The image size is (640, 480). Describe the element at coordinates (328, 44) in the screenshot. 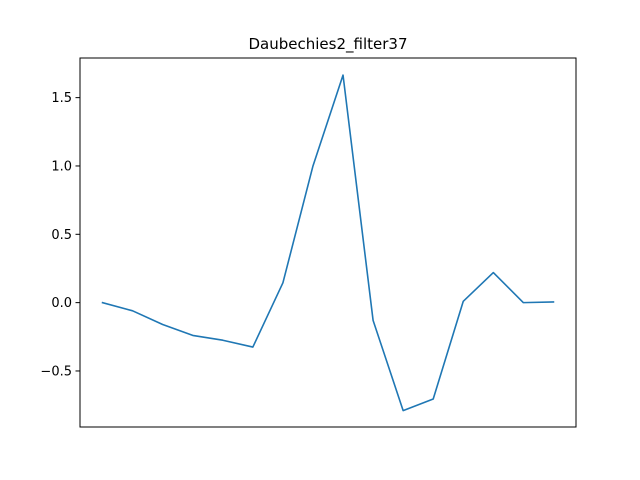

I see `chart-title: Daubechies2_filter37` at that location.